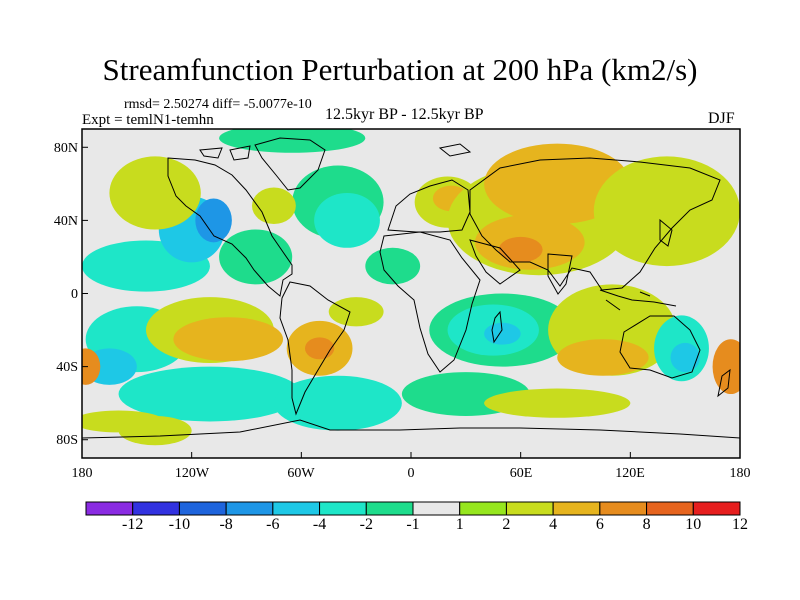  I want to click on colorbar-label: 1, so click(459, 524).